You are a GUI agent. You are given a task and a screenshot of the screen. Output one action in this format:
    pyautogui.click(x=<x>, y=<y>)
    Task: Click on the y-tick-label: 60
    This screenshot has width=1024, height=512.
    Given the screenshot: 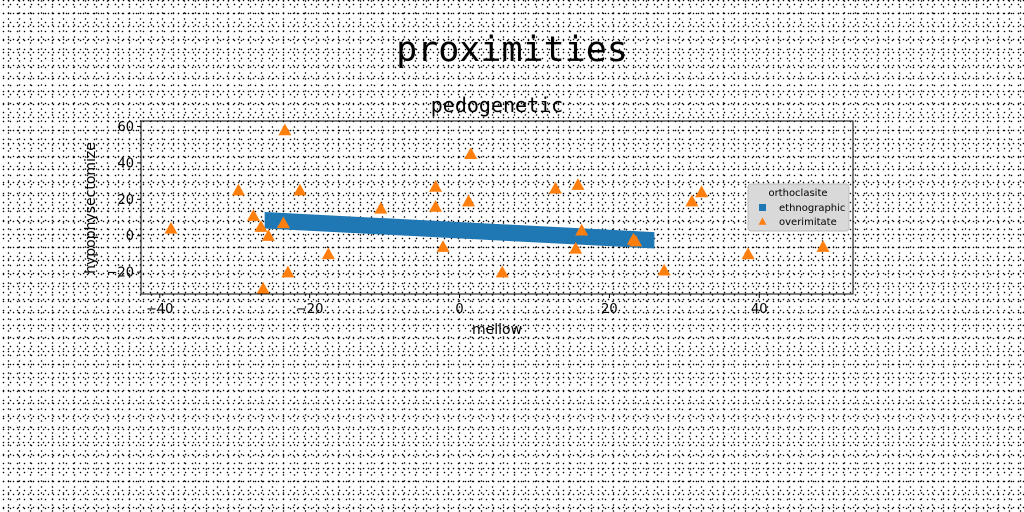 What is the action you would take?
    pyautogui.click(x=125, y=127)
    